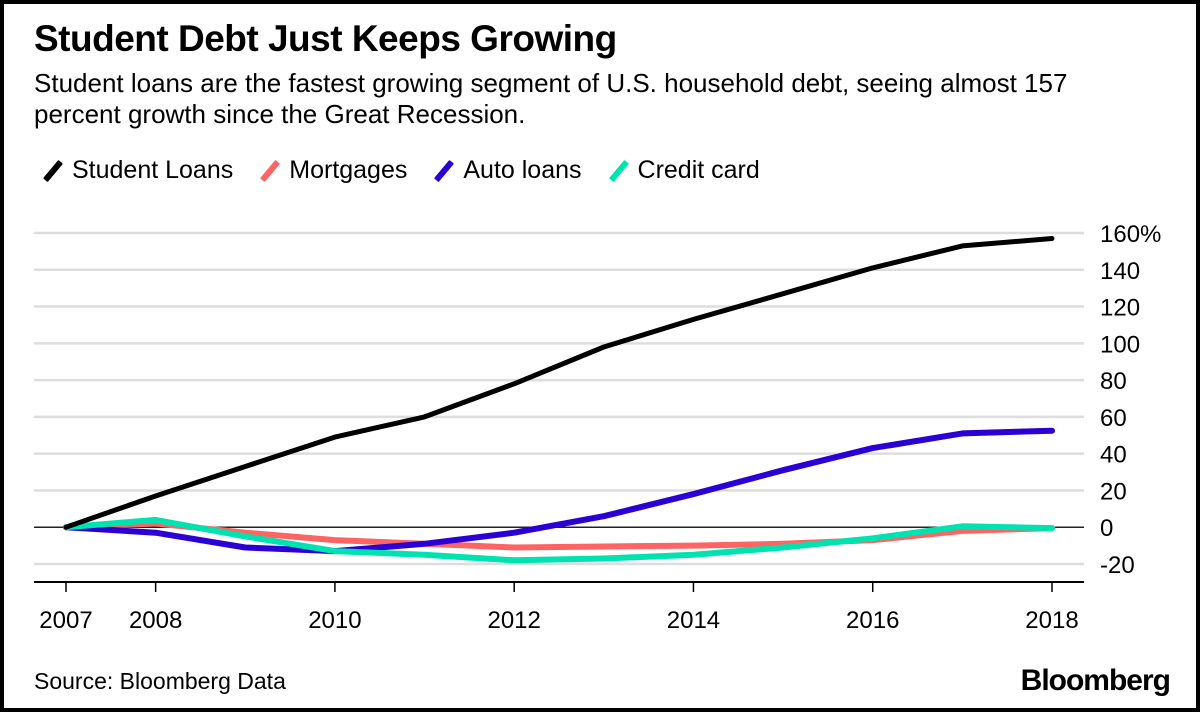 Image resolution: width=1200 pixels, height=712 pixels. What do you see at coordinates (872, 620) in the screenshot?
I see `x-tick-label: 2016` at bounding box center [872, 620].